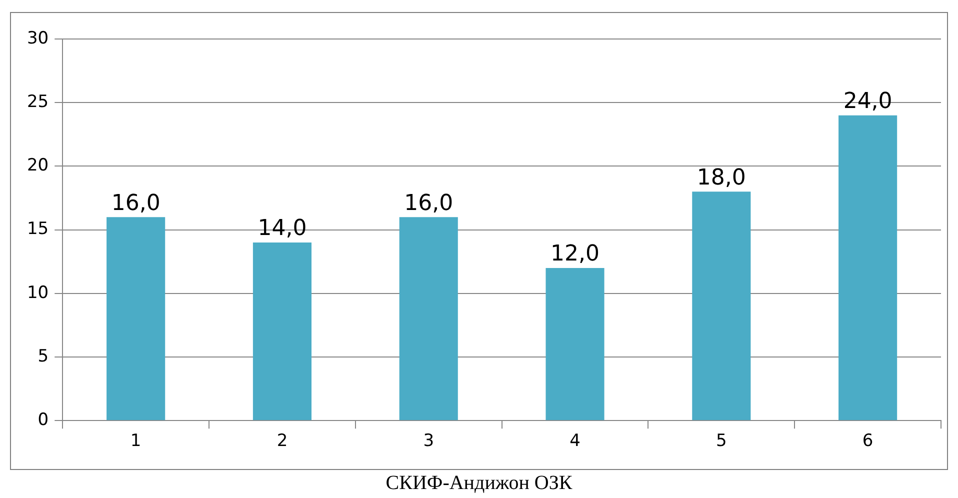 This screenshot has width=958, height=498. Describe the element at coordinates (43, 356) in the screenshot. I see `y-tick-label: 5` at that location.